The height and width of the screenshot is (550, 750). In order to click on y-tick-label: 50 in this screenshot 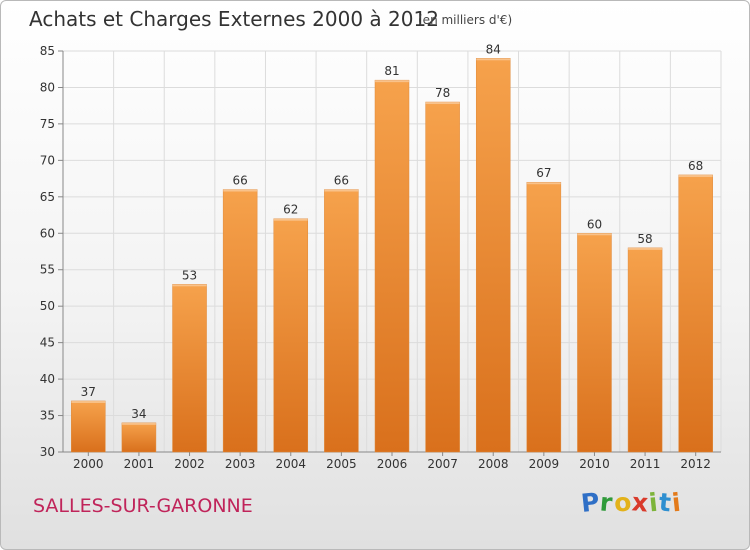, I will do `click(47, 306)`.